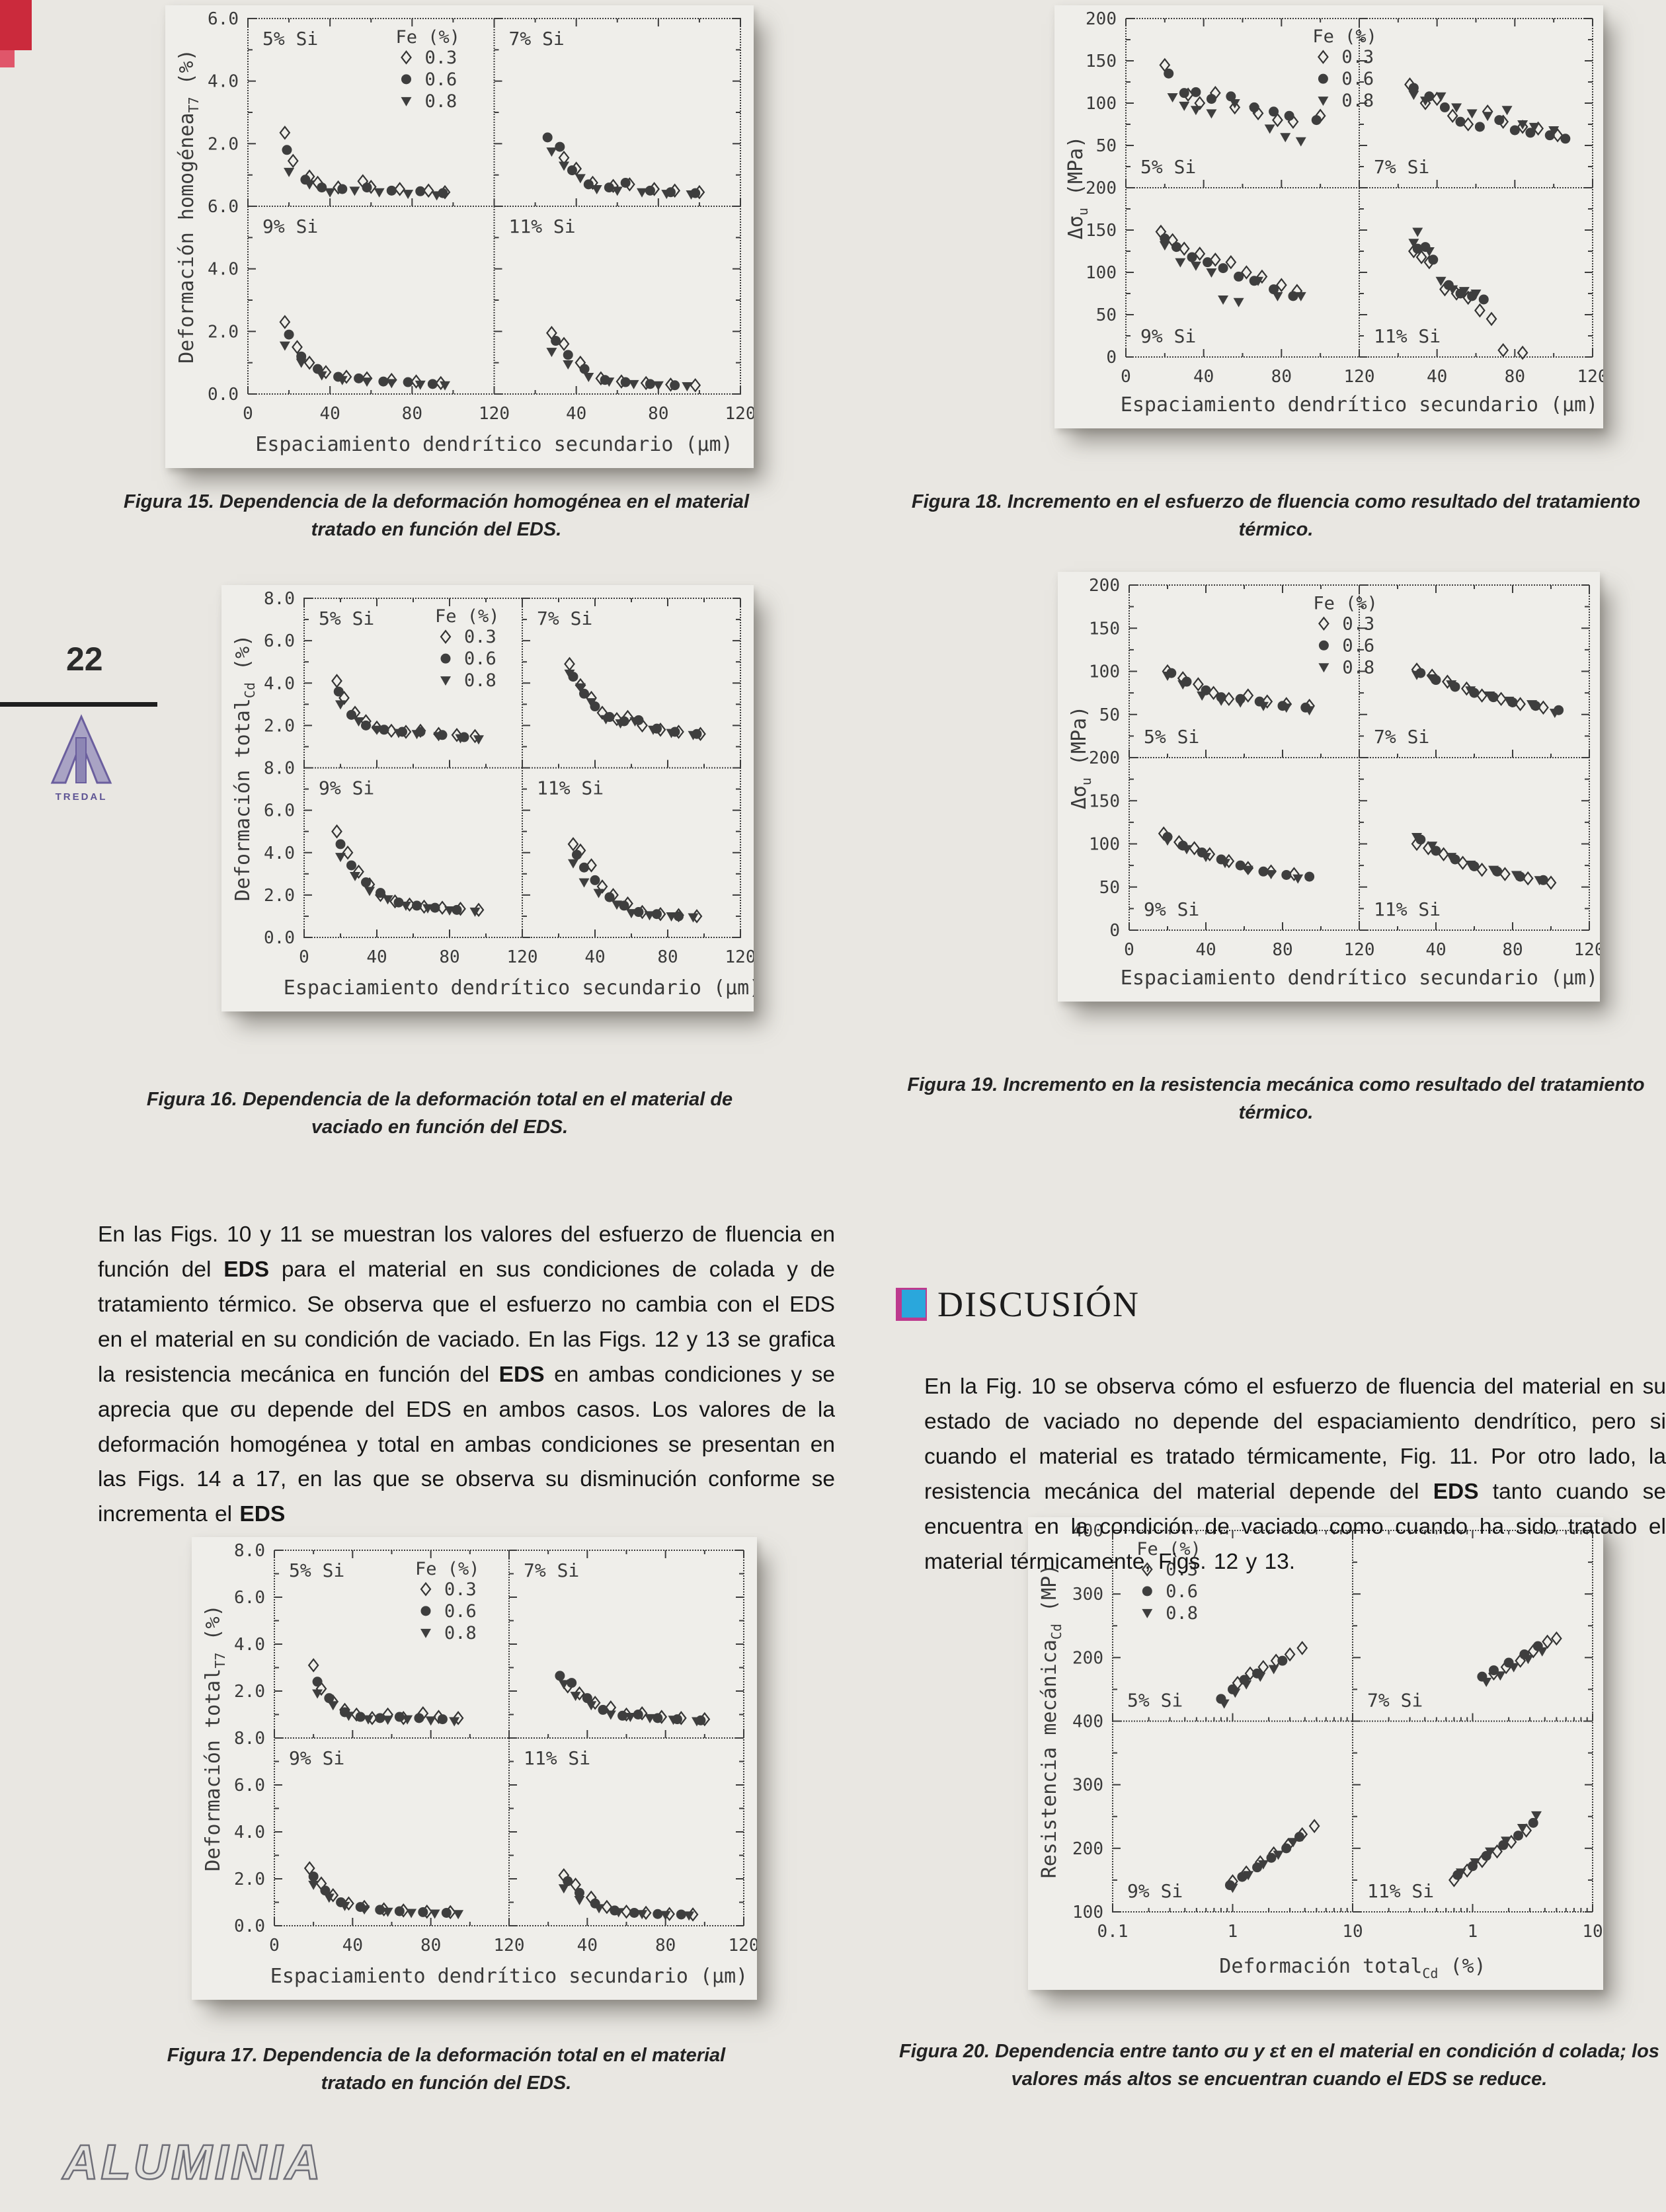 The image size is (1666, 2212). Describe the element at coordinates (1087, 1722) in the screenshot. I see `svg-text: 400` at that location.